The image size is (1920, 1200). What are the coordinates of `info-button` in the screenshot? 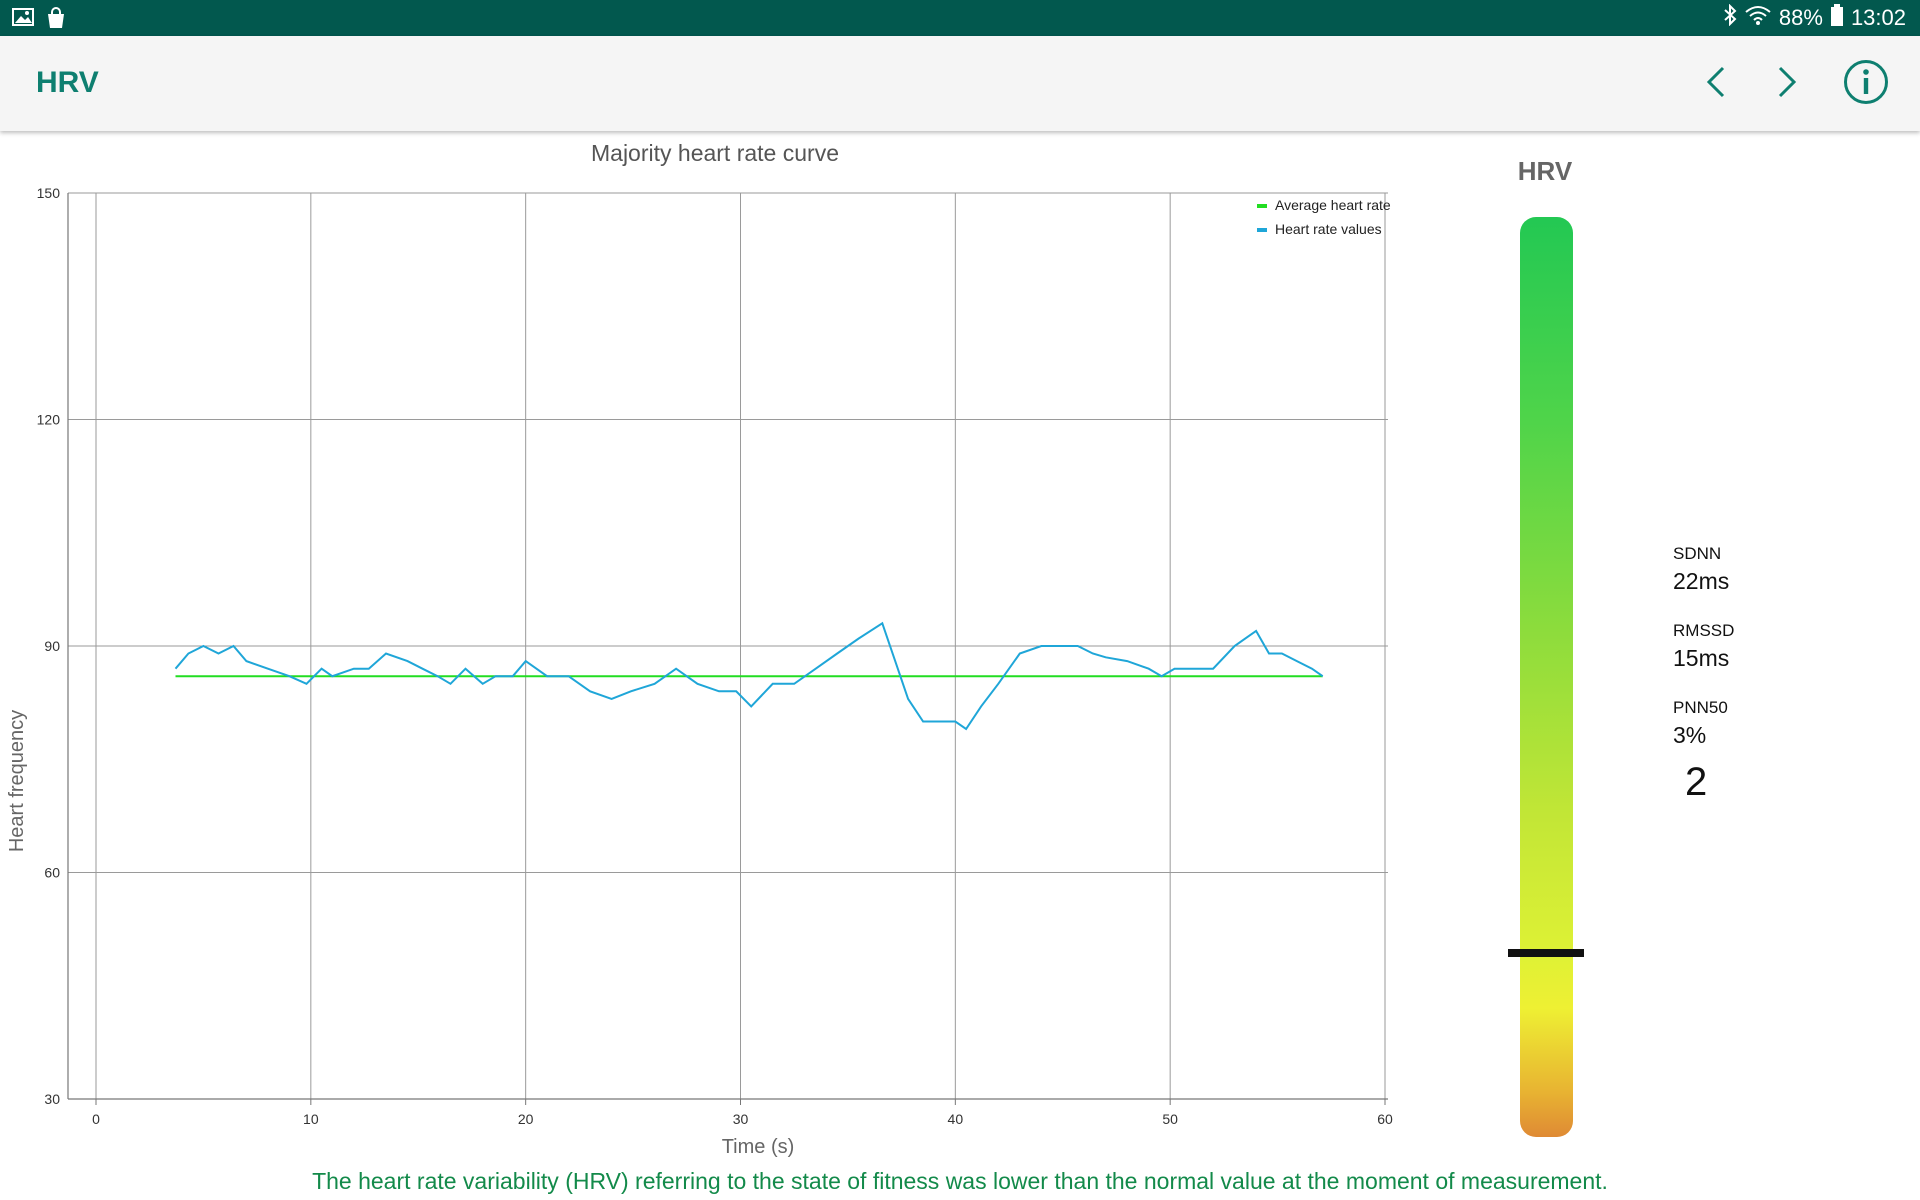 It's located at (1866, 84).